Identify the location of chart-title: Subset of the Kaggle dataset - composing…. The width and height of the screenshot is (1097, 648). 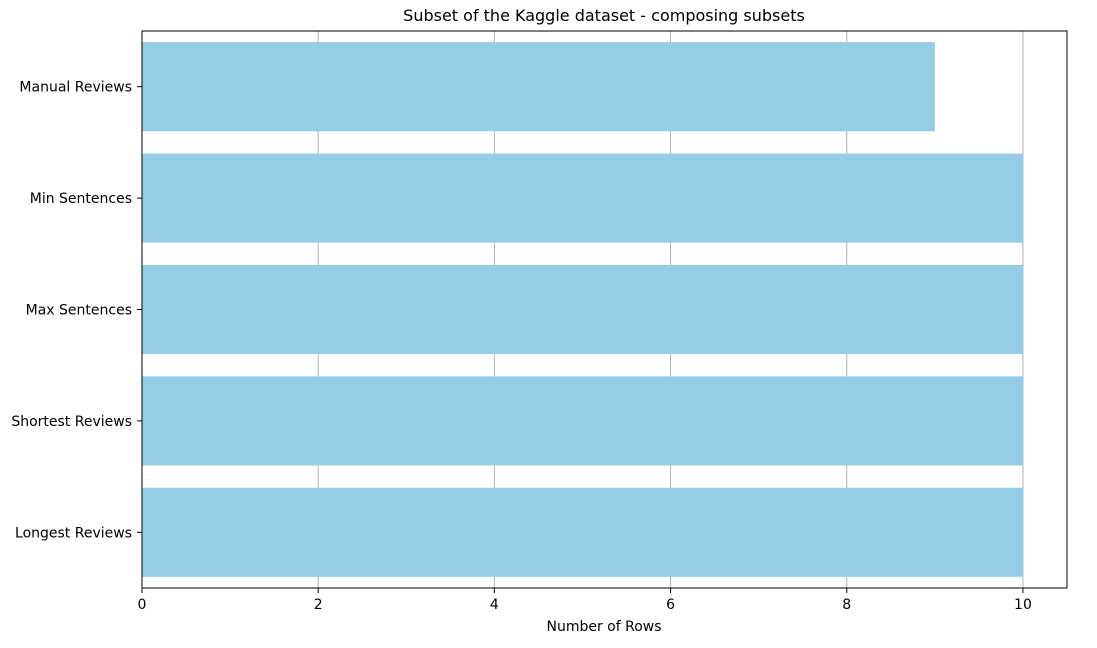
(604, 15).